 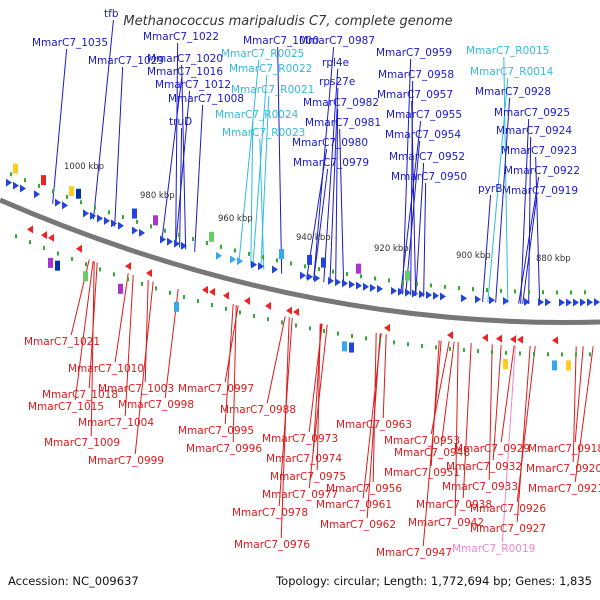 I want to click on gene-label-bottom: MmarC7_1009, so click(x=82, y=443).